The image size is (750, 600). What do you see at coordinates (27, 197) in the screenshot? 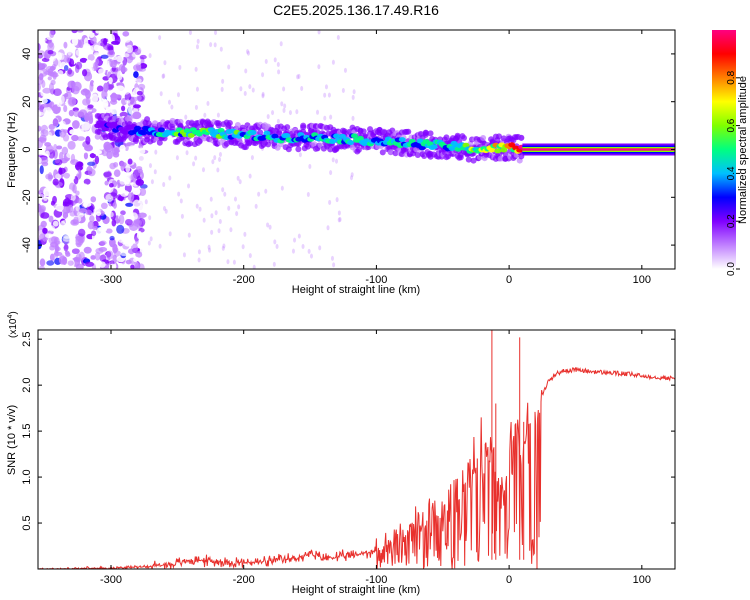
I see `svg-text: -20` at bounding box center [27, 197].